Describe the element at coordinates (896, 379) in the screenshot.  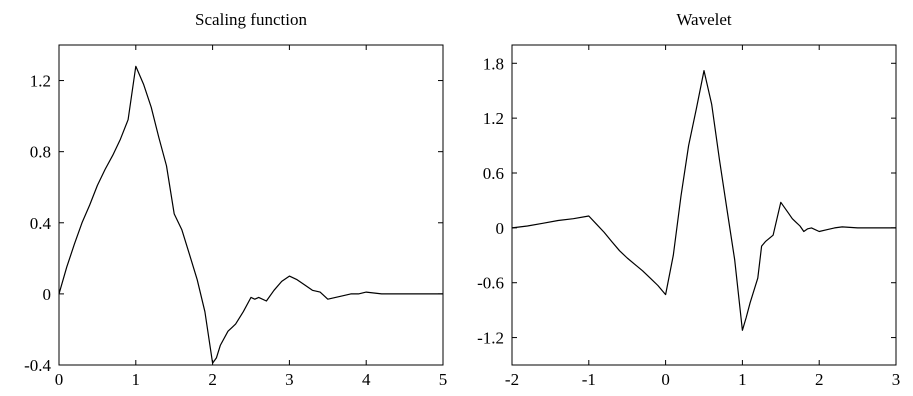
I see `wavelet-x-tick-label: 3` at that location.